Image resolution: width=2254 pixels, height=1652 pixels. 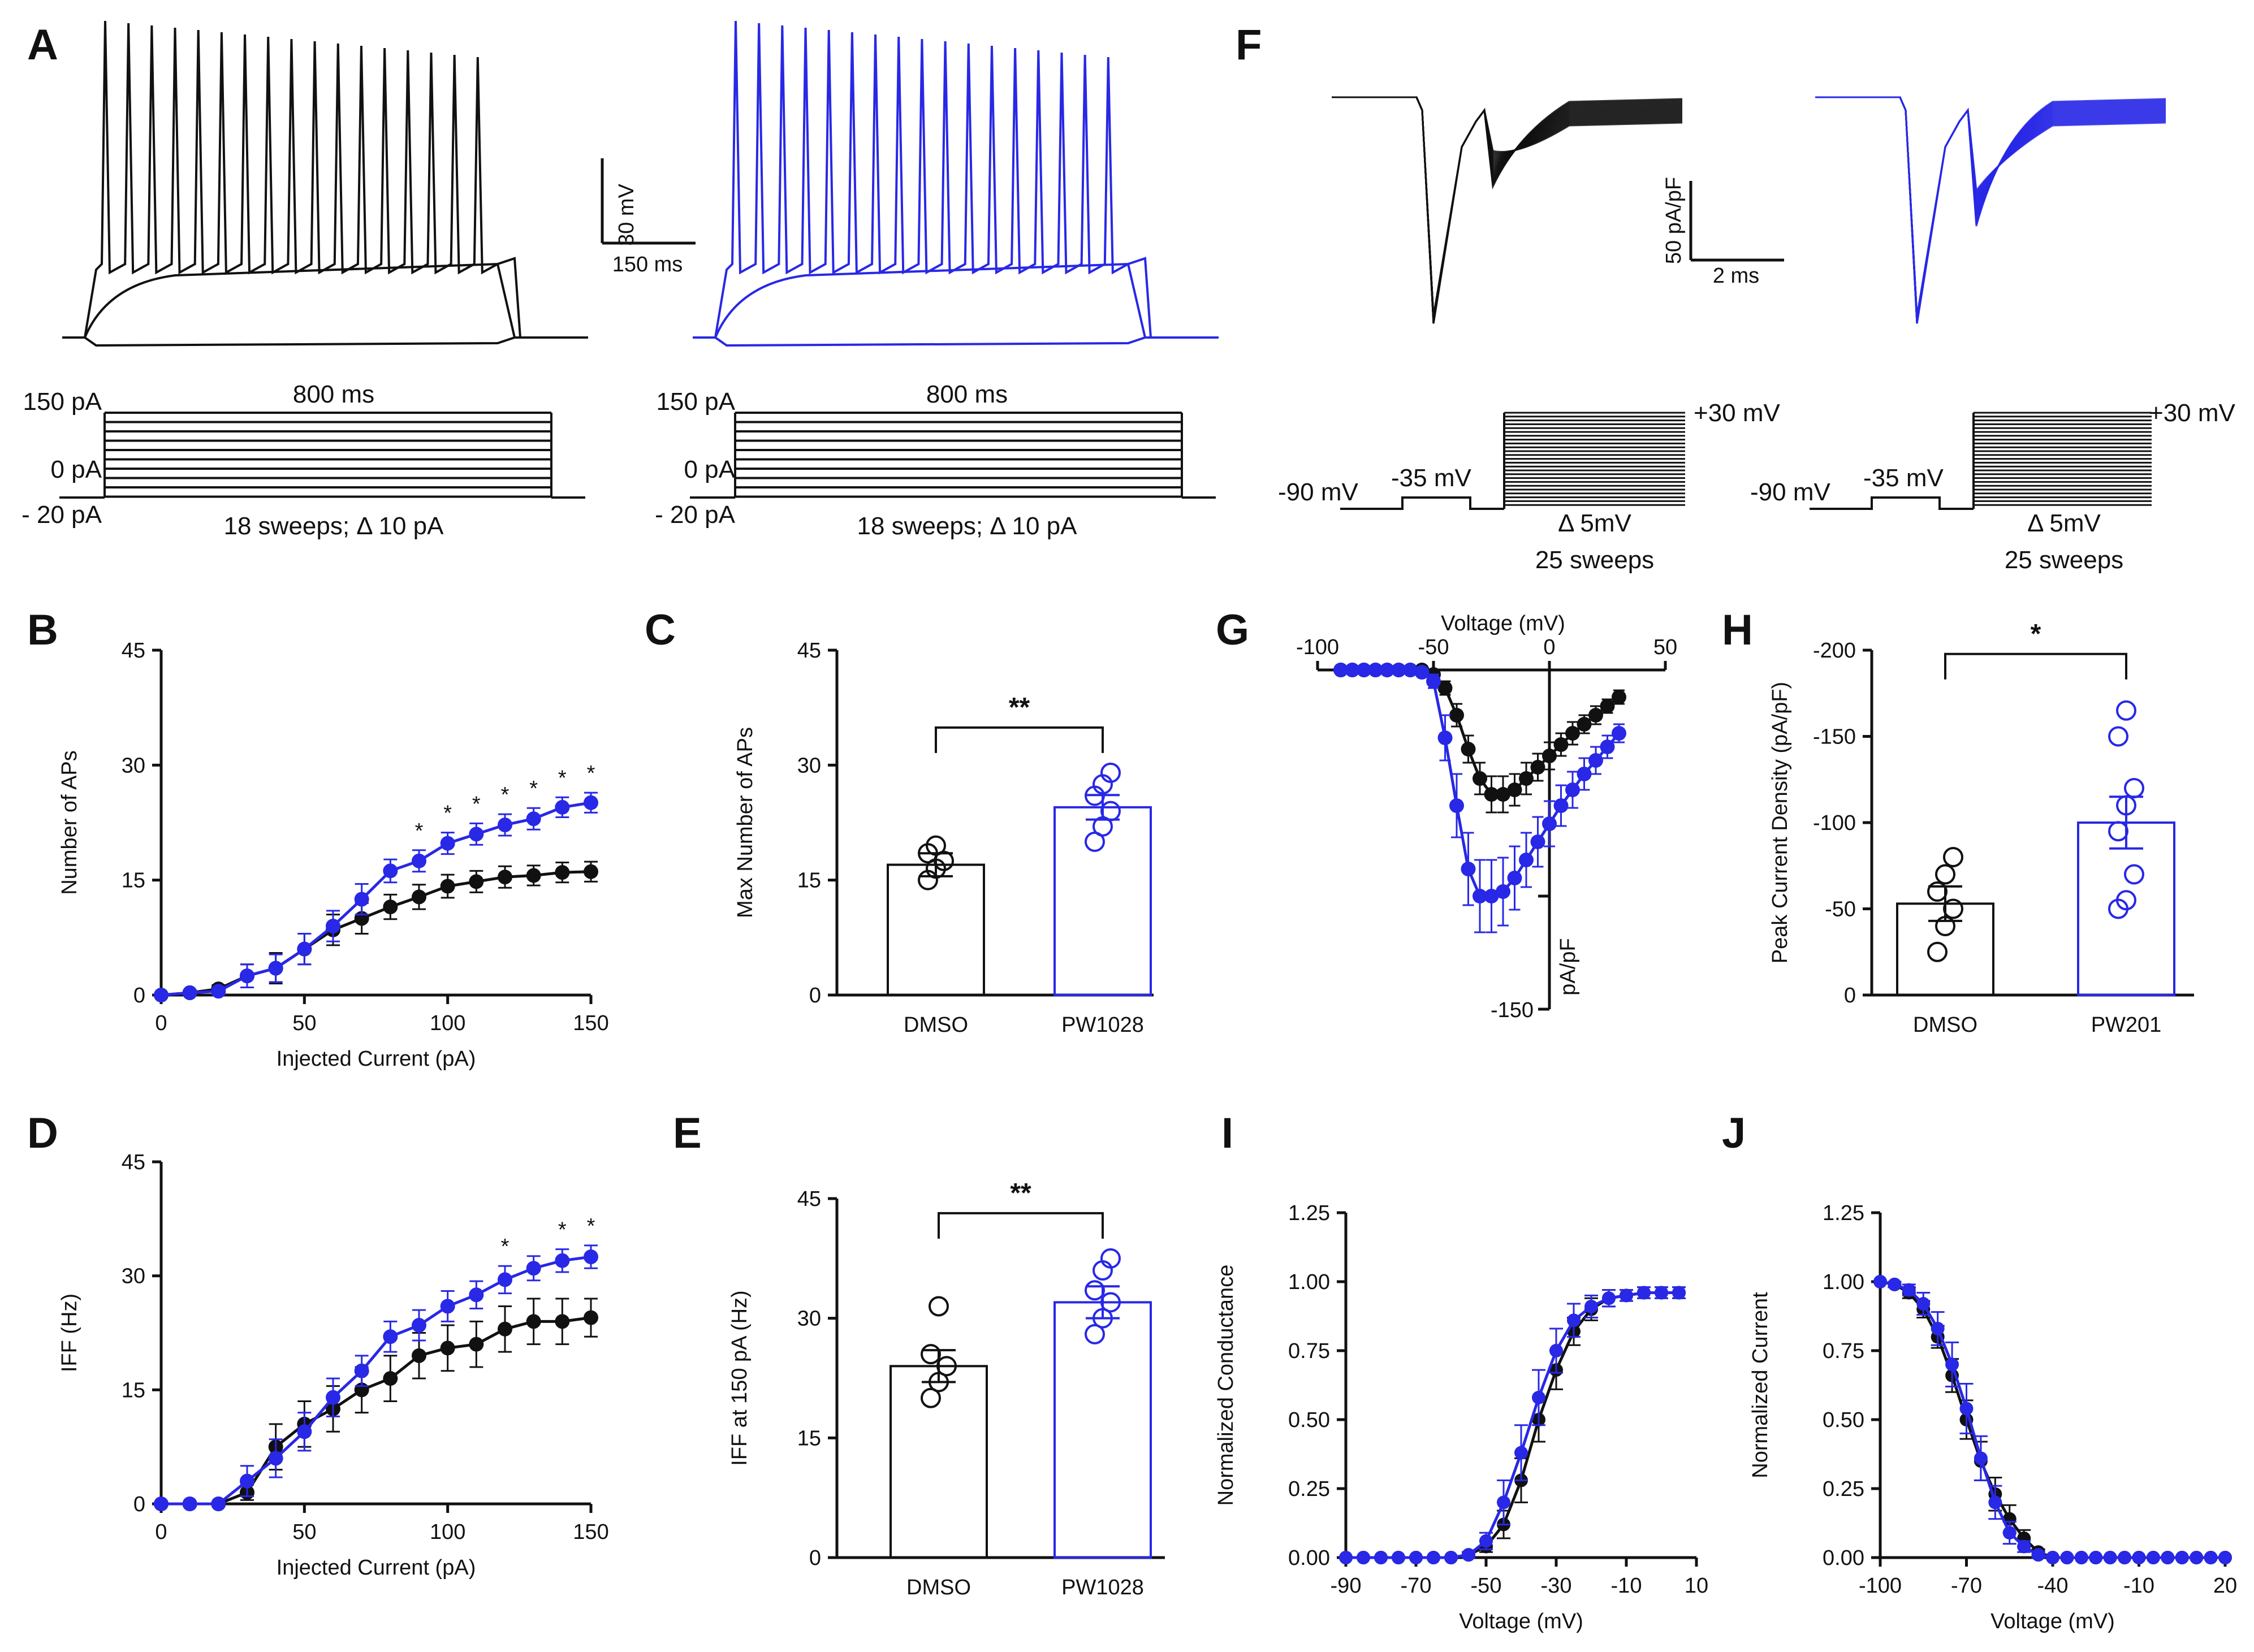 I want to click on protocol-max-label: +30 mV, so click(x=2192, y=413).